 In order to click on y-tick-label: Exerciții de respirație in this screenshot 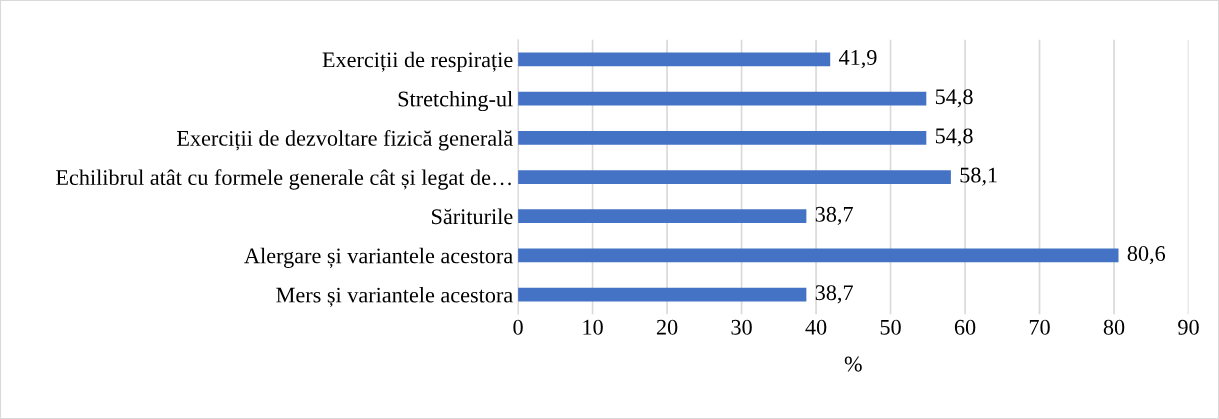, I will do `click(417, 61)`.